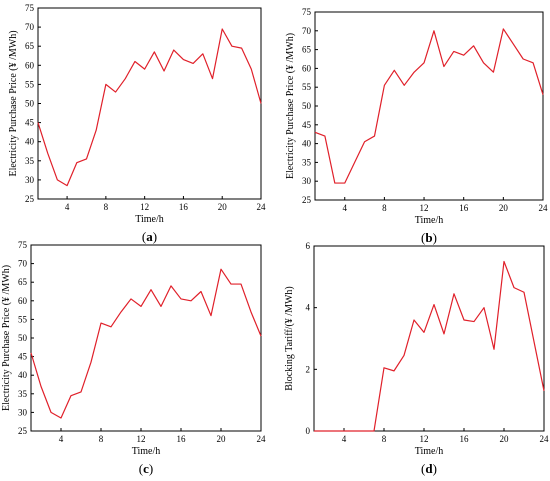  What do you see at coordinates (308, 369) in the screenshot?
I see `y-tick-label: 2` at bounding box center [308, 369].